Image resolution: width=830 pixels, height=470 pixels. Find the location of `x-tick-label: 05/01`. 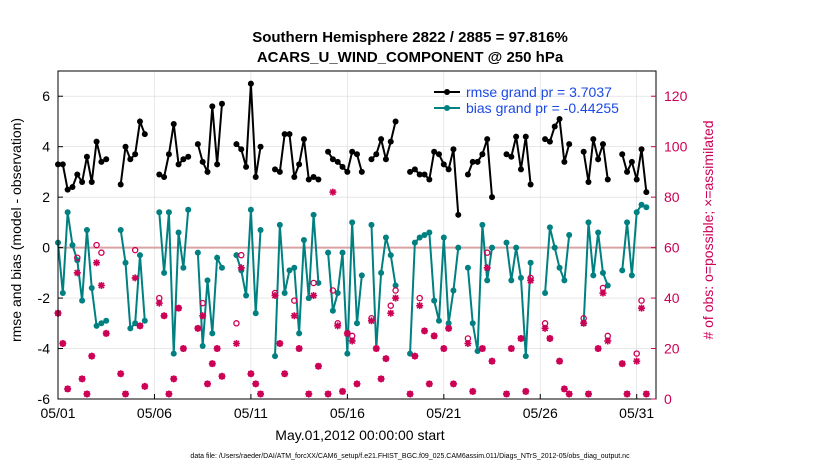

x-tick-label: 05/01 is located at coordinates (57, 413).